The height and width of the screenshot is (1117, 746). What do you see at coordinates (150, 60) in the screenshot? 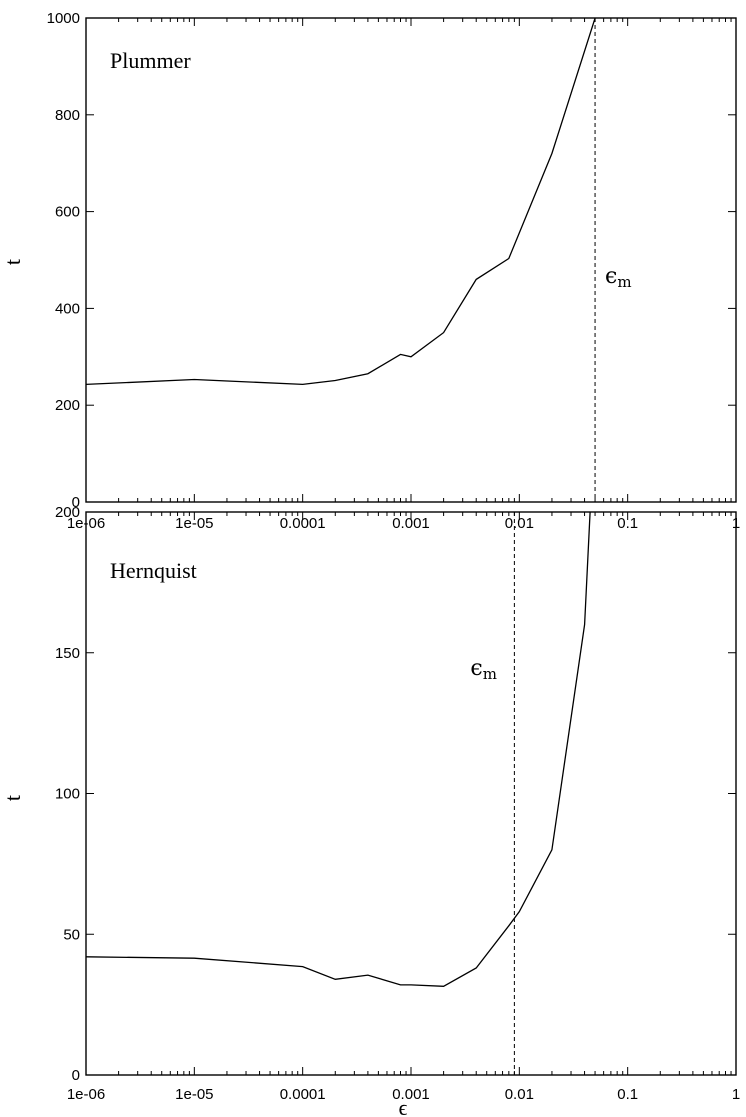
I see `panel-title: Plummer` at bounding box center [150, 60].